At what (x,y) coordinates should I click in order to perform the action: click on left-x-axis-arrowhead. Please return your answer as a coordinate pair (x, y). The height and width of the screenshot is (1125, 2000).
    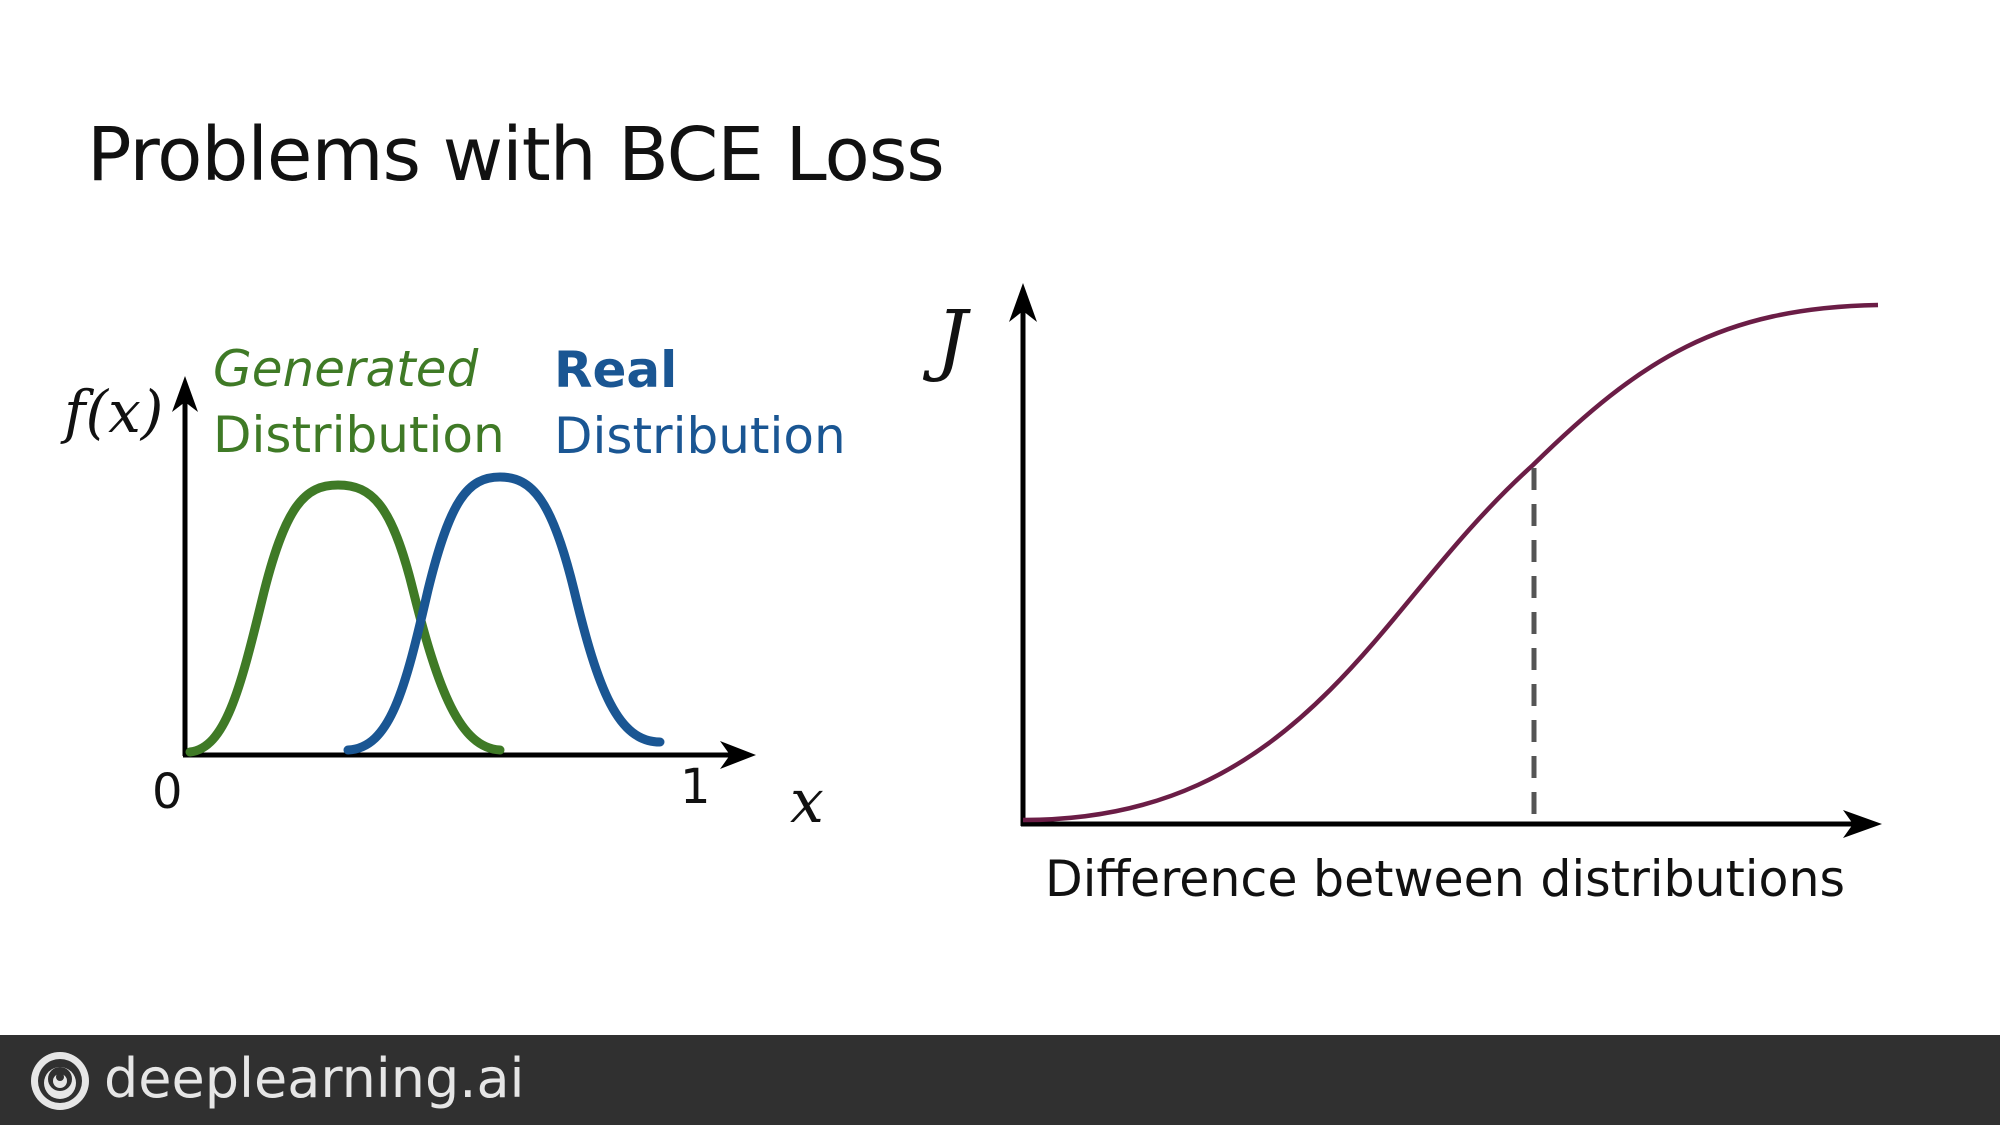
    Looking at the image, I should click on (738, 755).